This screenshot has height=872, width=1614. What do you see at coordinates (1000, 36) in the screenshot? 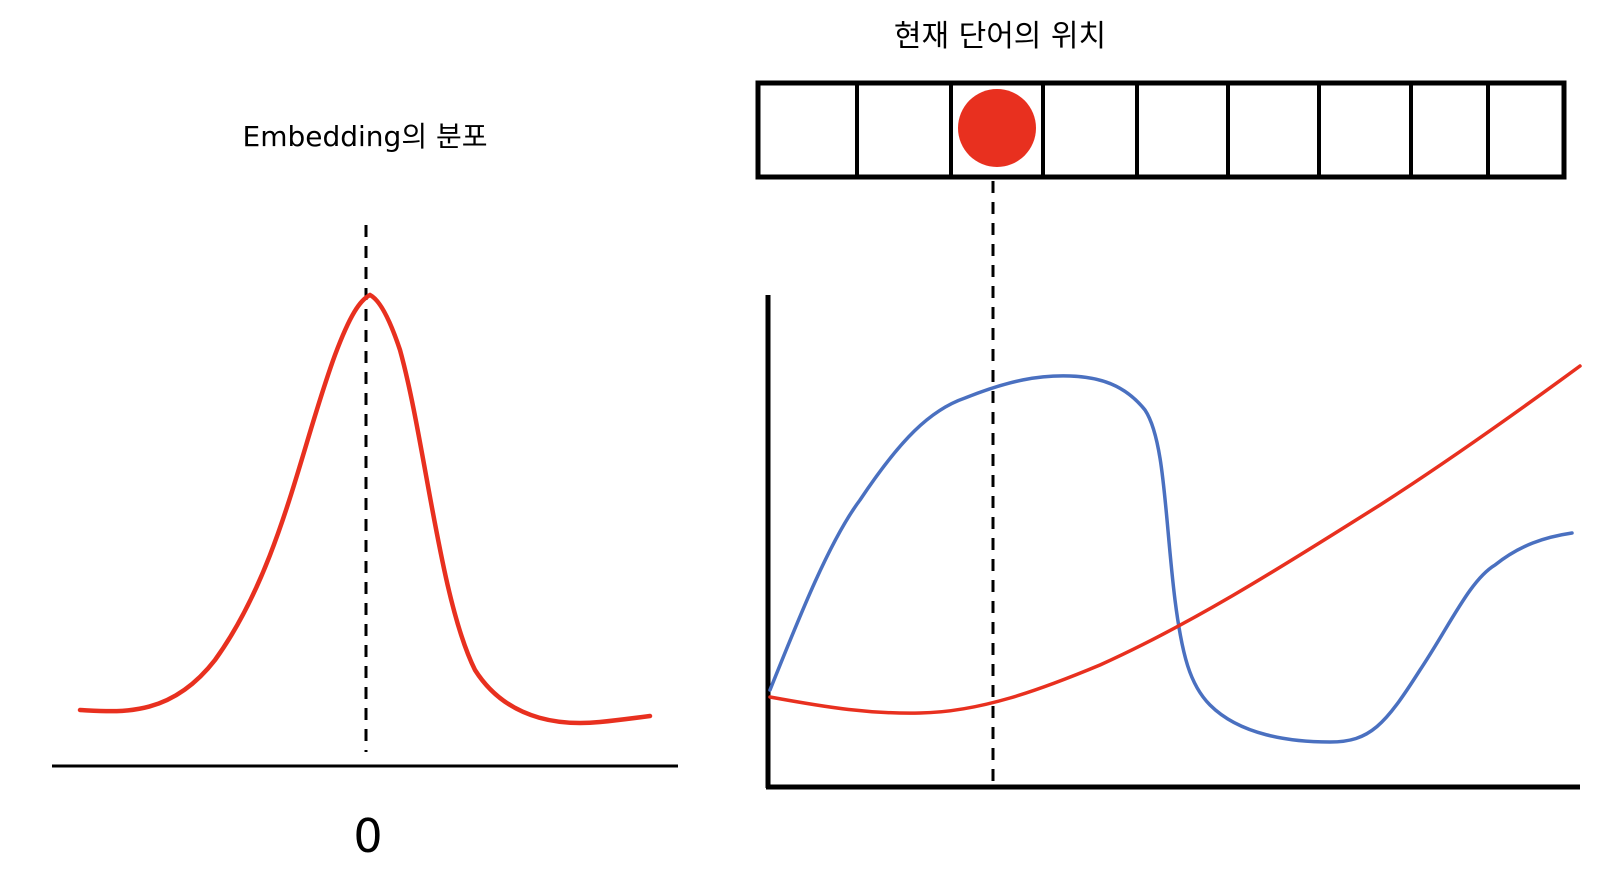
I see `right-title: 현재 단어의 위치` at bounding box center [1000, 36].